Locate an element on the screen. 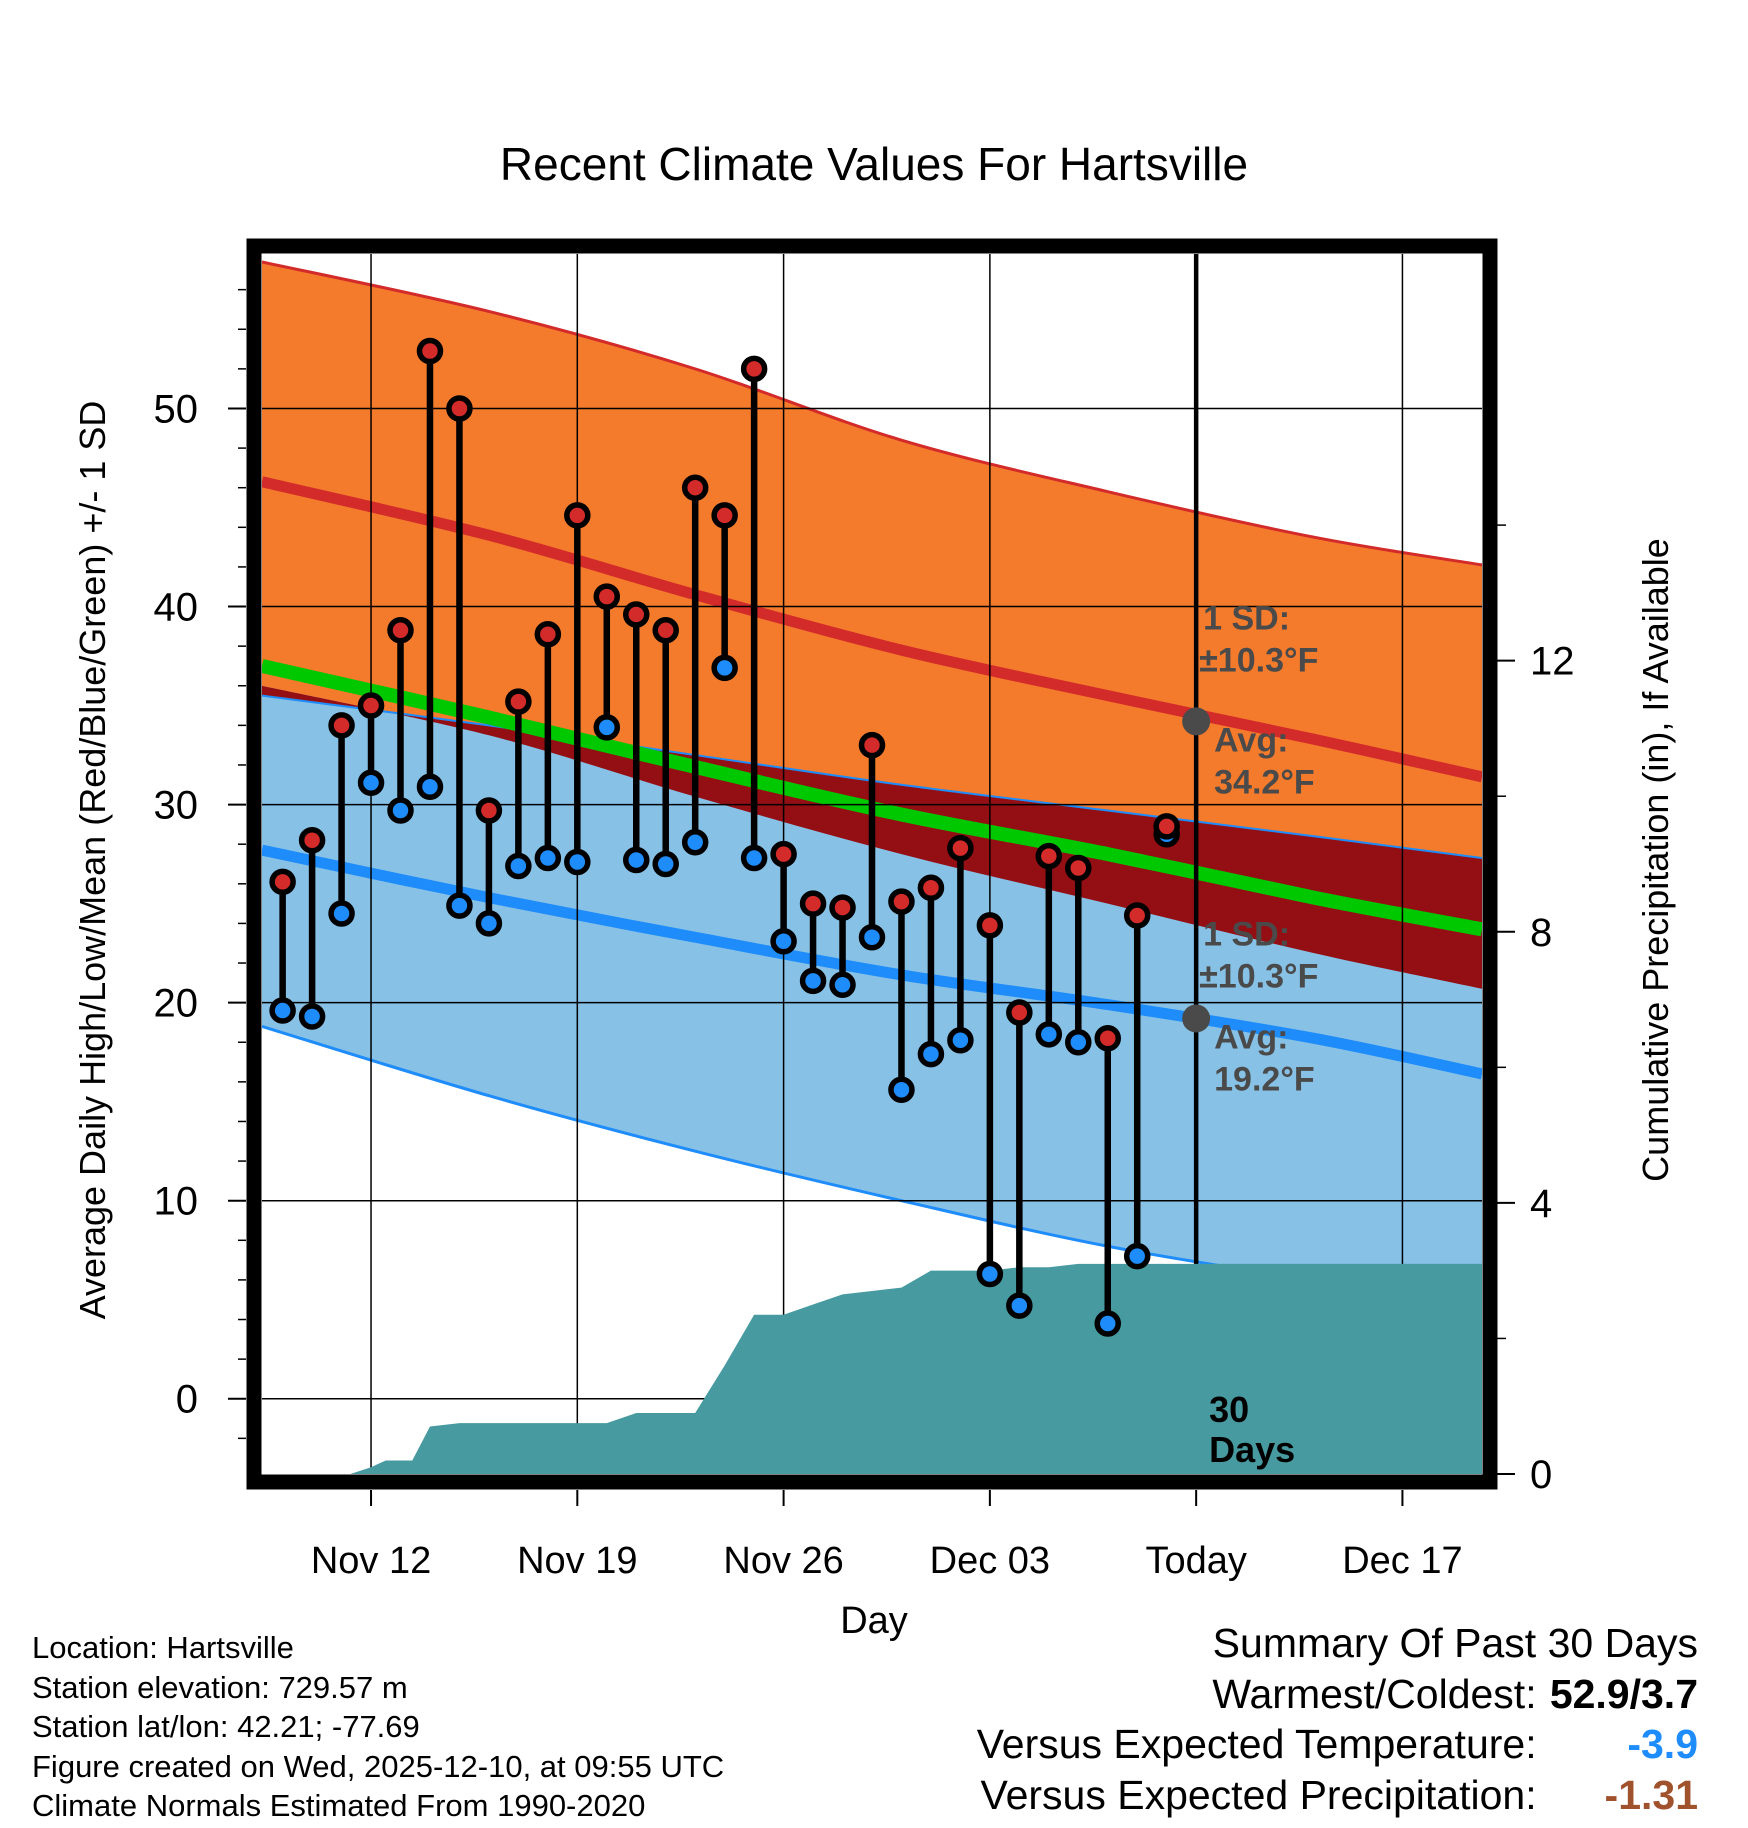 Image resolution: width=1748 pixels, height=1828 pixels. chart-title: Recent Climate Values For Hartsville is located at coordinates (874, 164).